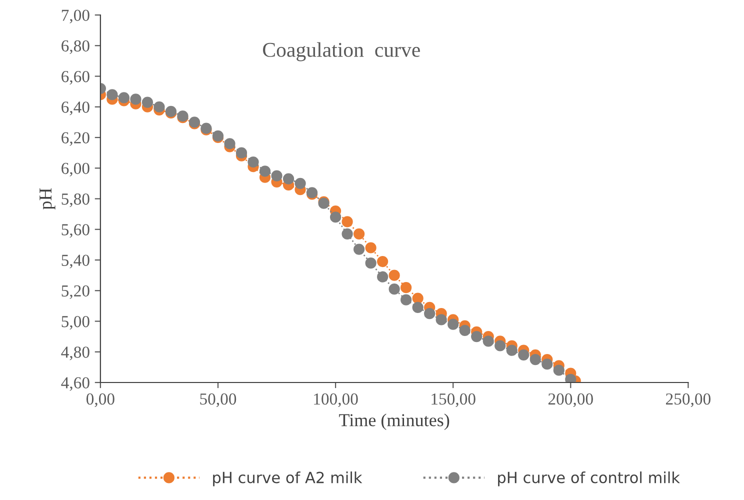 This screenshot has height=500, width=744. I want to click on y-tick-label: 6,40, so click(76, 109).